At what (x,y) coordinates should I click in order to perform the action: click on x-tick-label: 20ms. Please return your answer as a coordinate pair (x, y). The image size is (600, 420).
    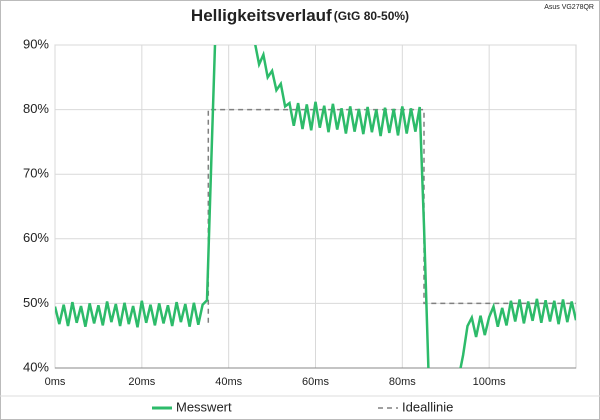
    Looking at the image, I should click on (141, 382).